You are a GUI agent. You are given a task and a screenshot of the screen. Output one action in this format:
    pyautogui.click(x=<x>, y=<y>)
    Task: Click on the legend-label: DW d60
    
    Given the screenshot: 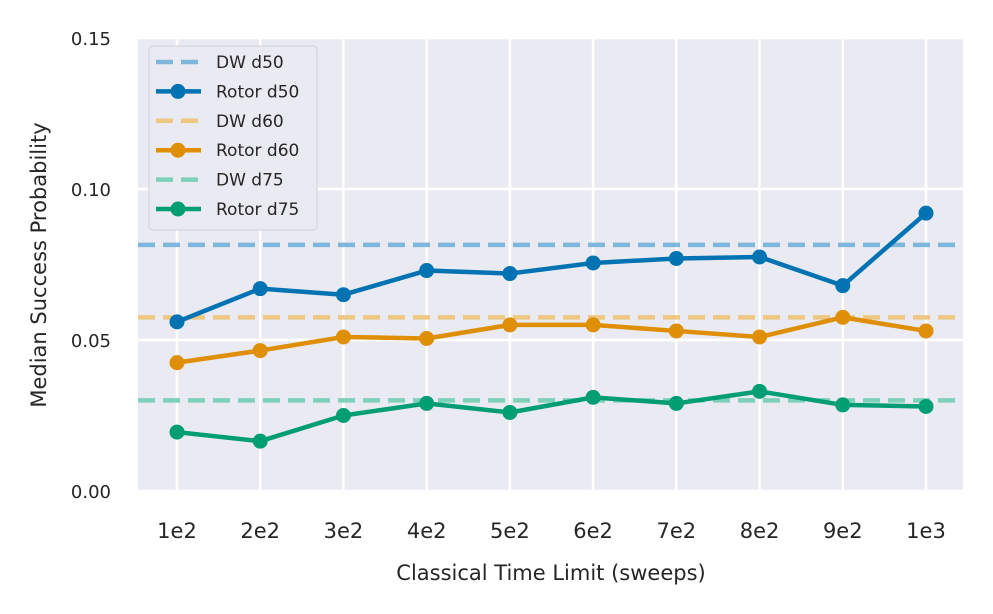 What is the action you would take?
    pyautogui.click(x=250, y=122)
    